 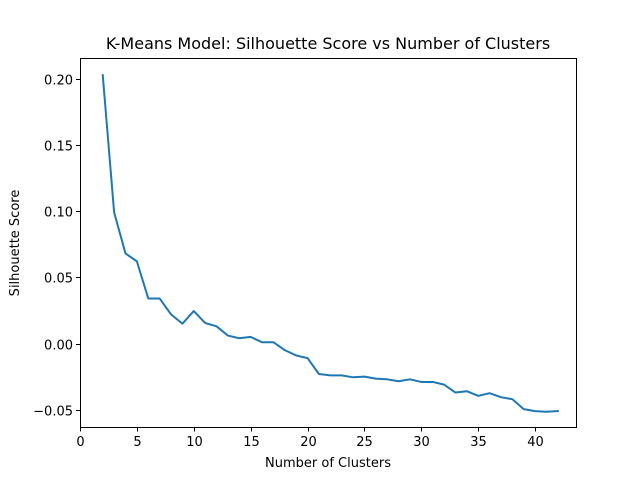 What do you see at coordinates (421, 442) in the screenshot?
I see `x-tick-label: 30` at bounding box center [421, 442].